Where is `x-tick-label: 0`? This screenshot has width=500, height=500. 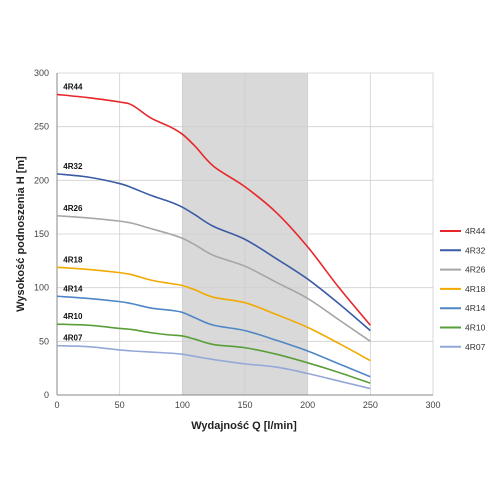
x-tick-label: 0 is located at coordinates (56, 405).